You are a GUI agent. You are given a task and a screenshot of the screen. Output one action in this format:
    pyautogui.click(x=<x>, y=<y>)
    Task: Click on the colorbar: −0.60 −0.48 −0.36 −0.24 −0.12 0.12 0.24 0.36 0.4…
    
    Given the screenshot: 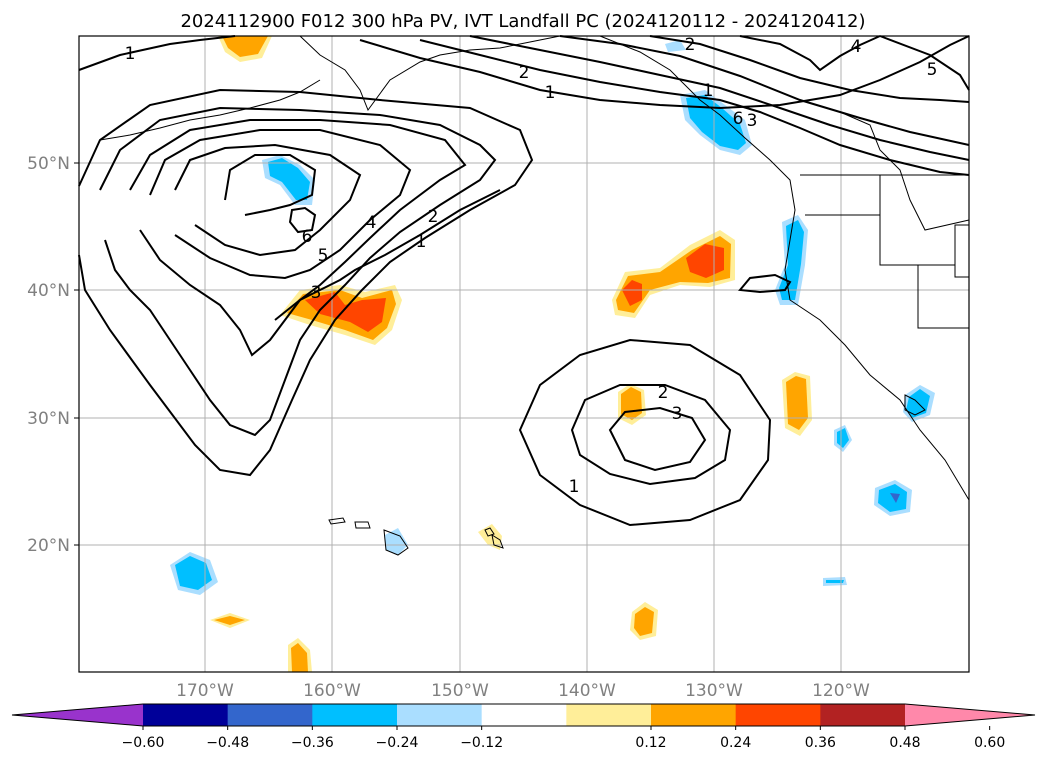 What is the action you would take?
    pyautogui.click(x=523, y=727)
    